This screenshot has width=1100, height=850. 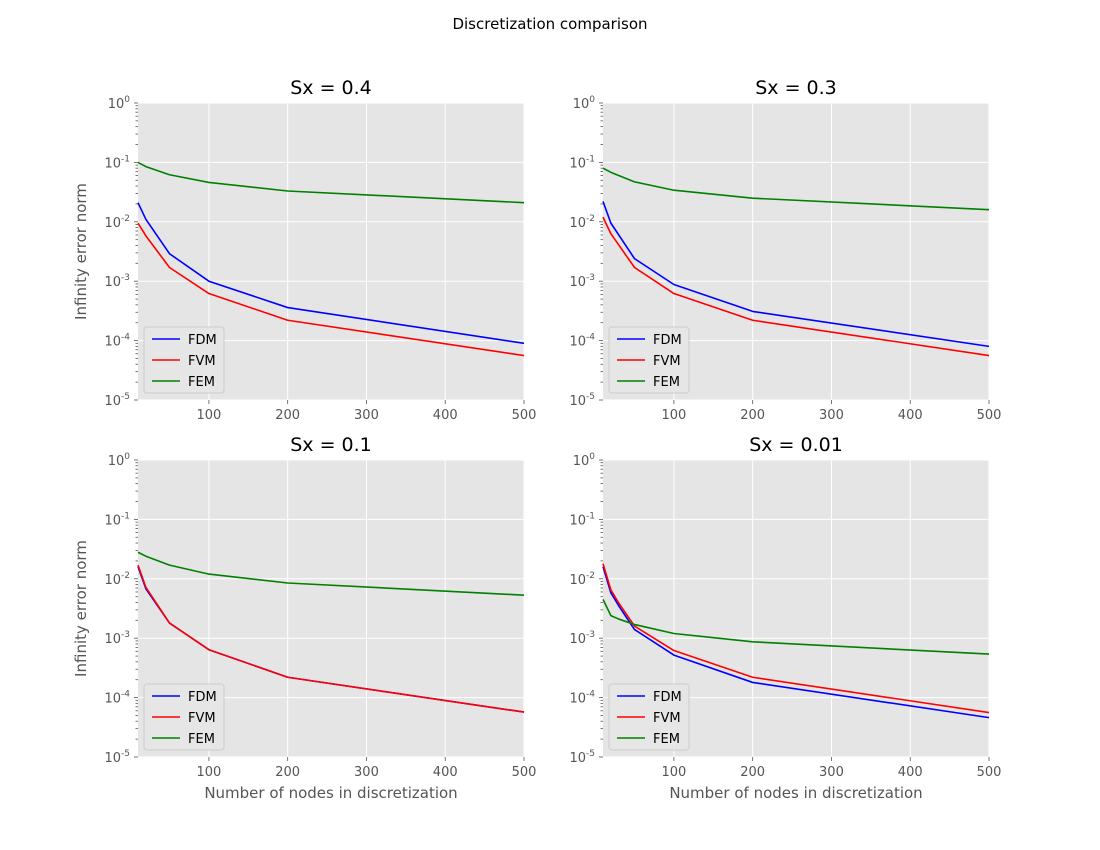 I want to click on subplot-title: Sx = 0.3, so click(x=796, y=88).